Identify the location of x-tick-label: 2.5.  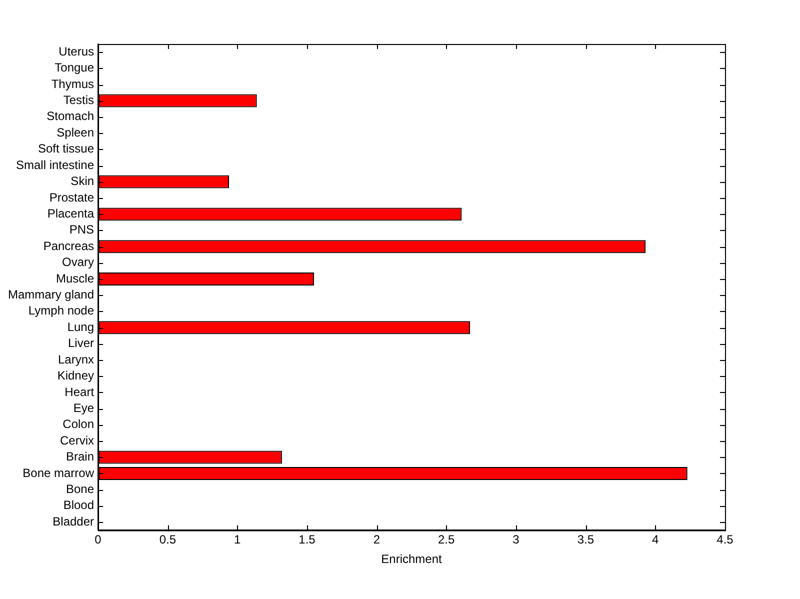
(447, 539).